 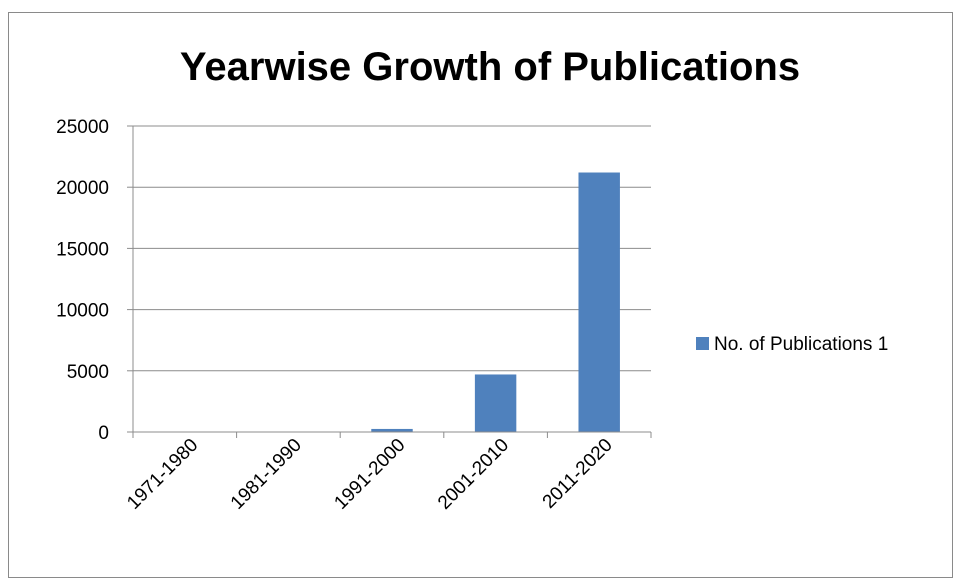 I want to click on legend-label: No. of Publications 1, so click(x=801, y=344).